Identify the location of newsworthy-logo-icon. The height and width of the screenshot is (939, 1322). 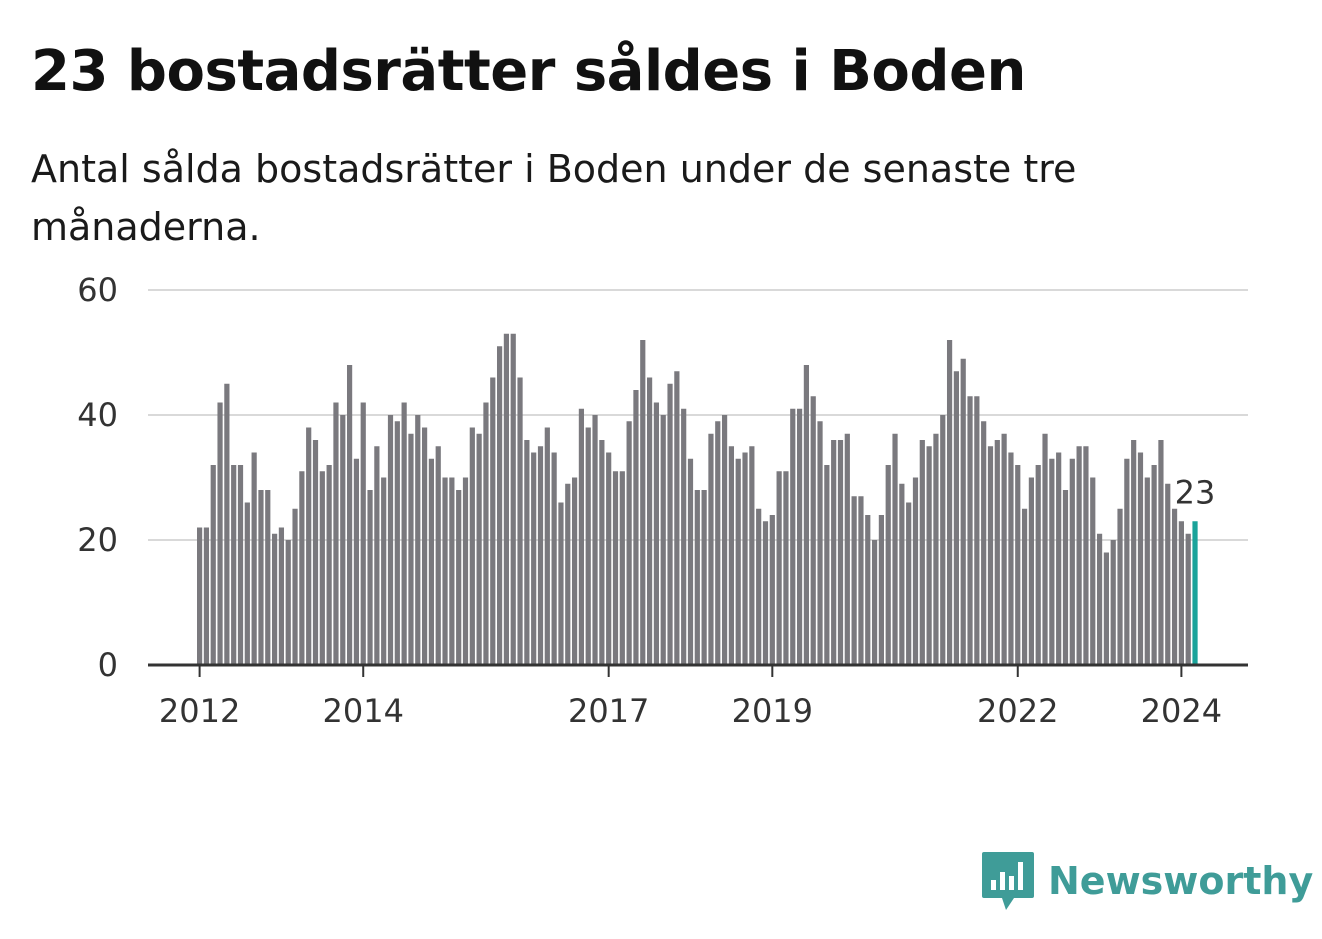
(1008, 881).